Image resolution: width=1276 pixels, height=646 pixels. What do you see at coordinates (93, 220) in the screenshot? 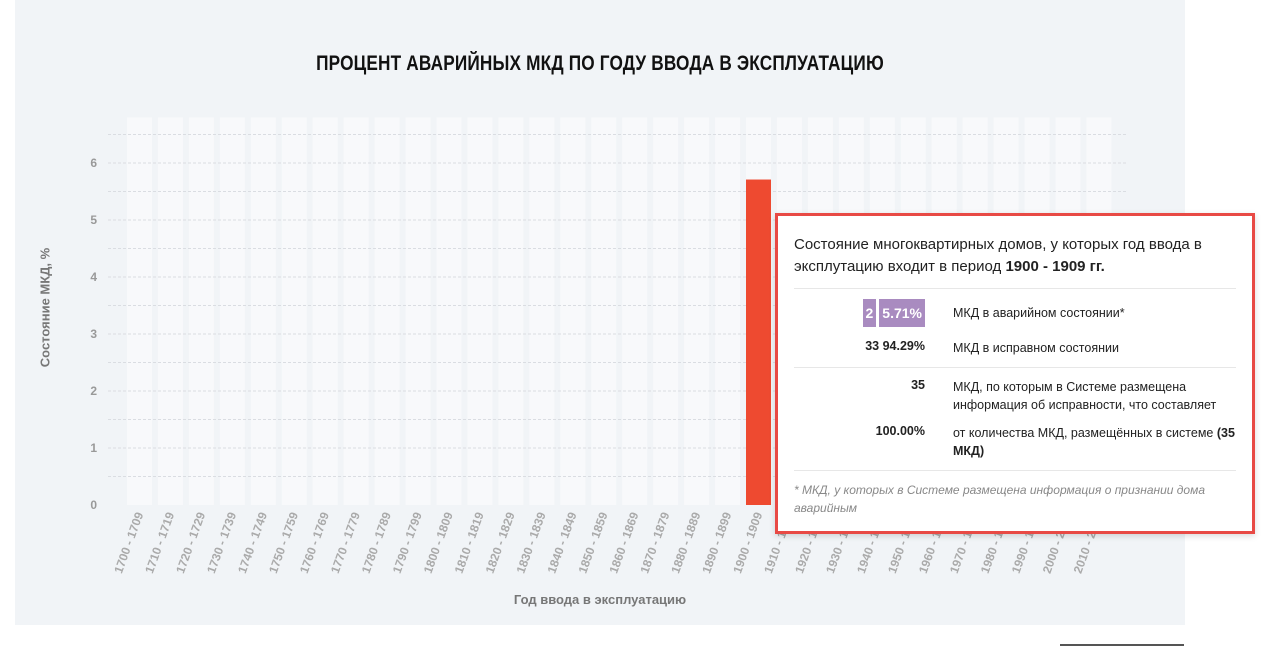
I see `y-tick-label: 5` at bounding box center [93, 220].